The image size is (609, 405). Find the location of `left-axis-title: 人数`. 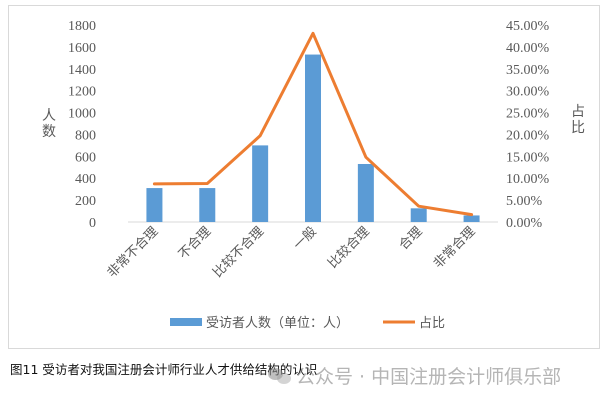

left-axis-title: 人数 is located at coordinates (49, 124).